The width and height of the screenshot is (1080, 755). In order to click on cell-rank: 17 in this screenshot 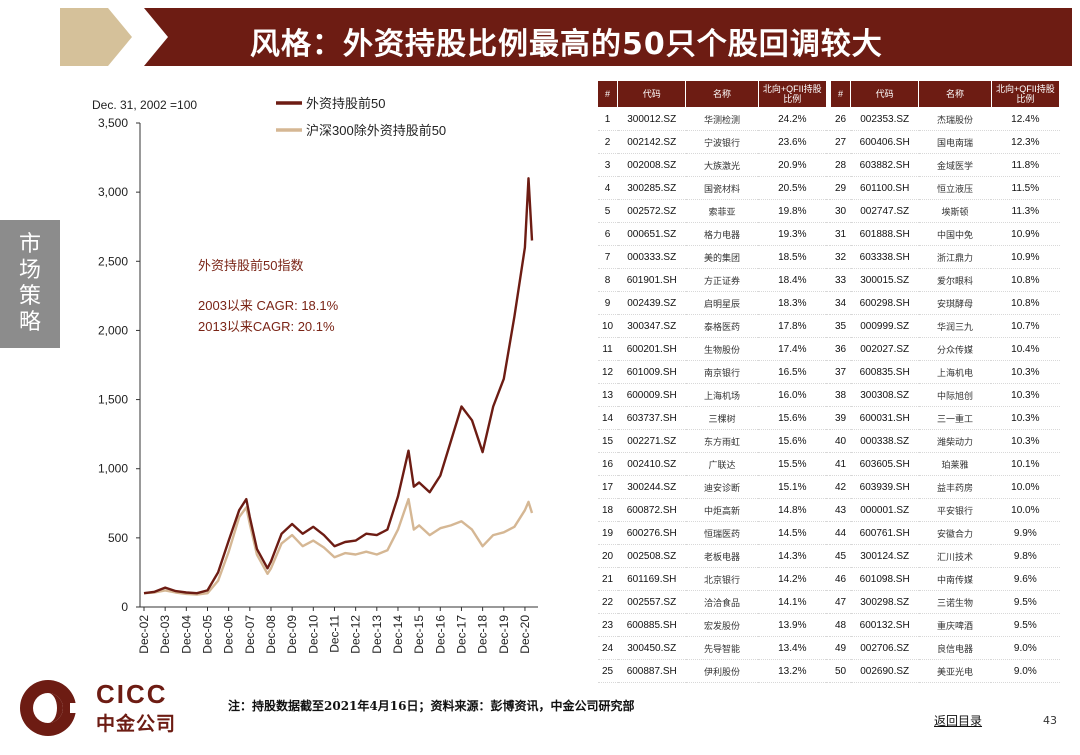, I will do `click(607, 487)`.